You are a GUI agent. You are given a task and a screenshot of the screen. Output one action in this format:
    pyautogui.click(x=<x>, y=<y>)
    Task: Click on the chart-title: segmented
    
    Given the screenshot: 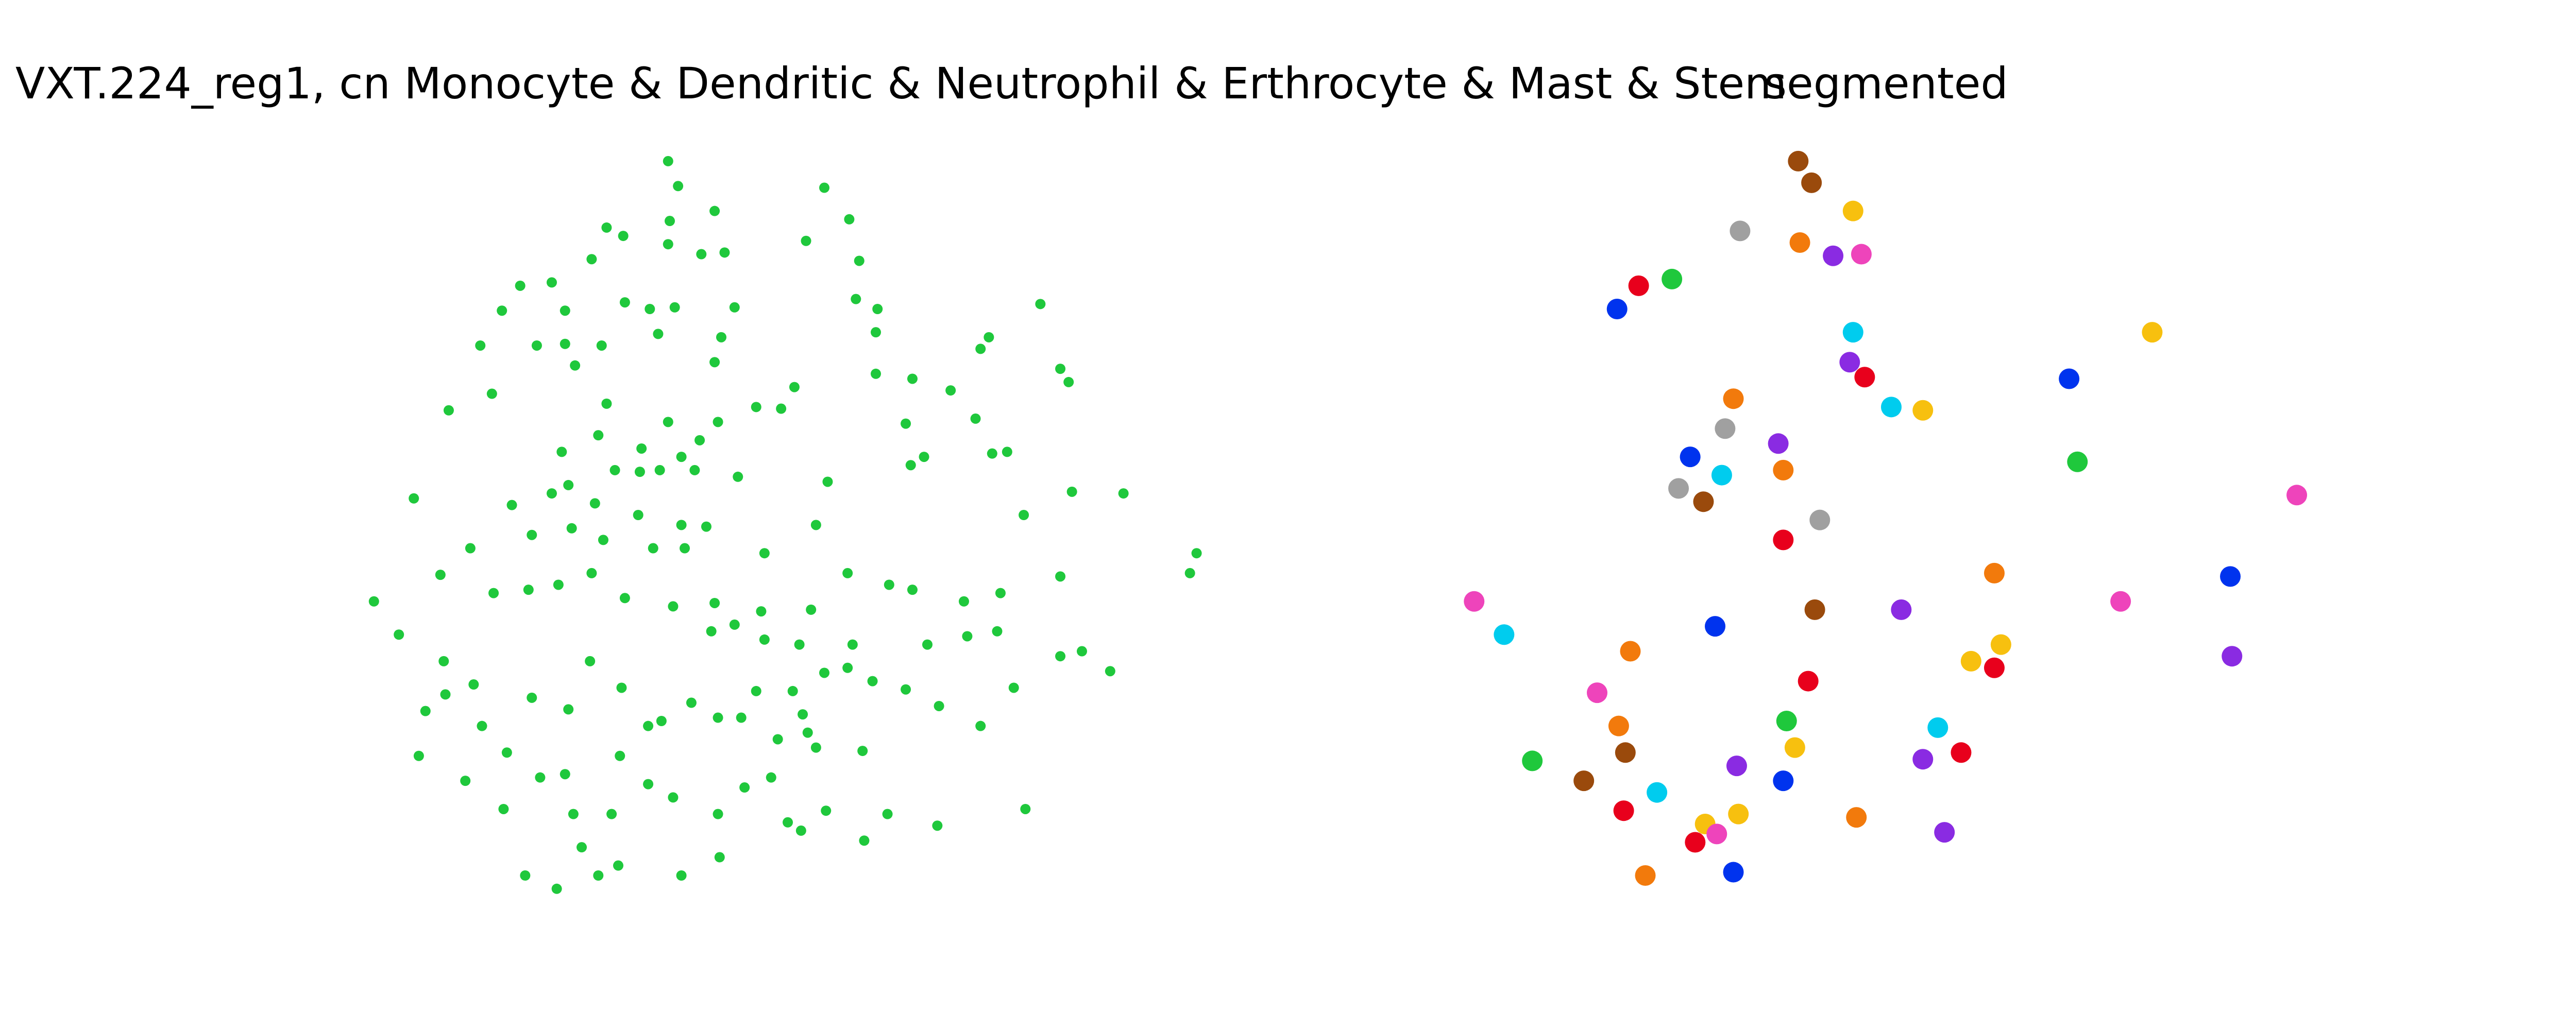 What is the action you would take?
    pyautogui.click(x=1886, y=83)
    